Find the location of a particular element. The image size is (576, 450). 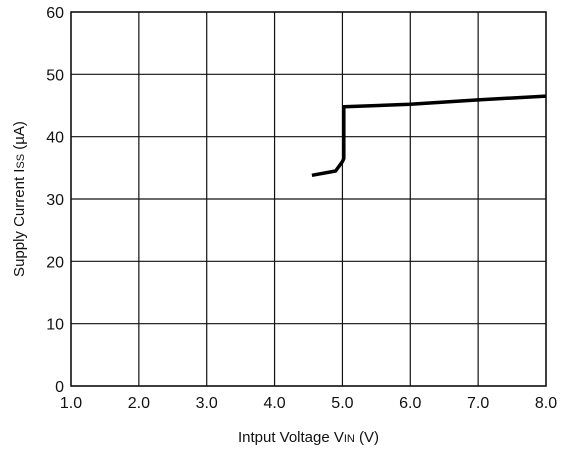

y-tick-label: 0 is located at coordinates (59, 387).